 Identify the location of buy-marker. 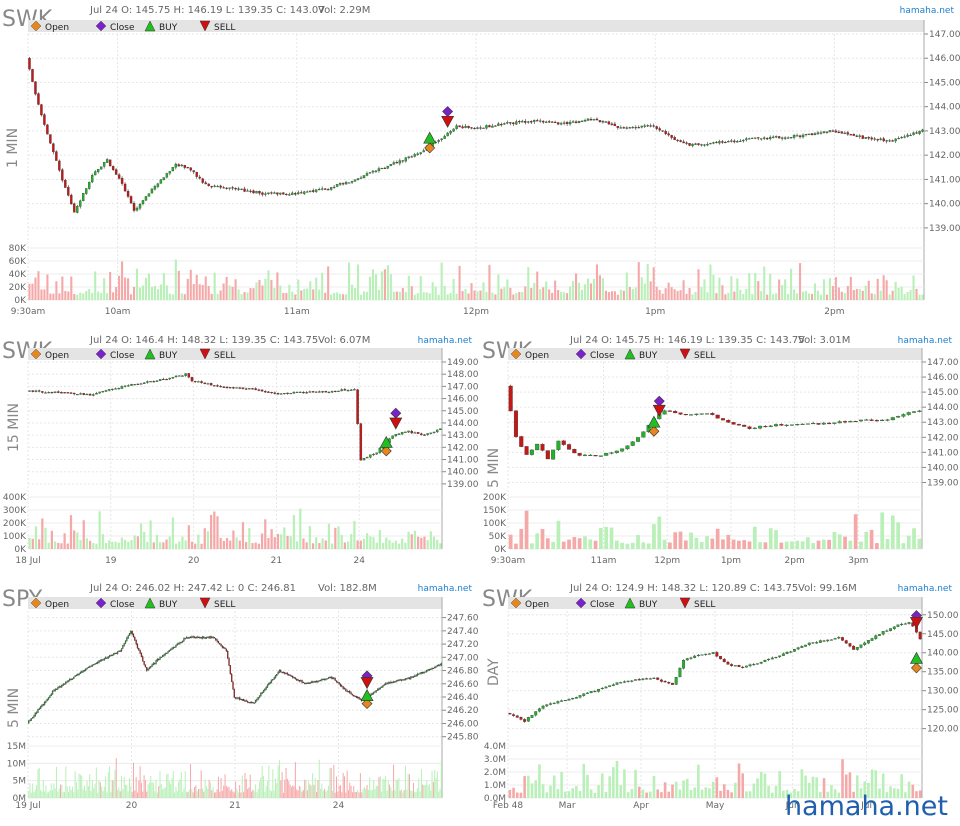
(654, 421).